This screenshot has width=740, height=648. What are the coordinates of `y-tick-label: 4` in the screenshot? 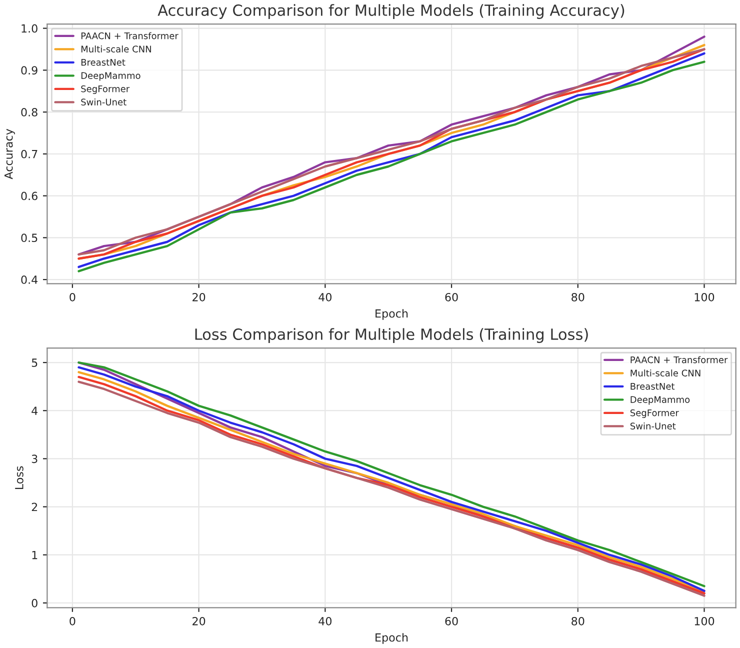 It's located at (35, 410).